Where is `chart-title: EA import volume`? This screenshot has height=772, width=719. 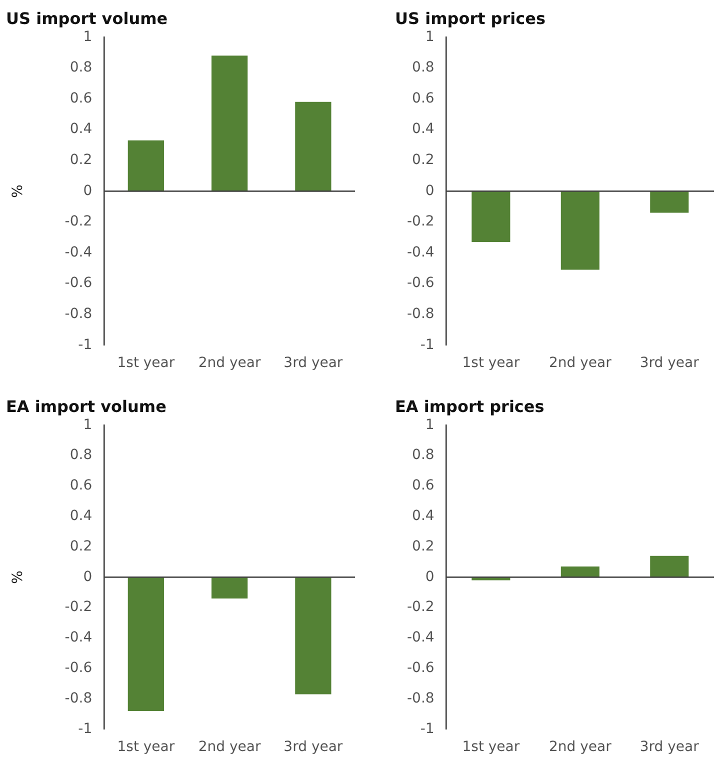 chart-title: EA import volume is located at coordinates (86, 406).